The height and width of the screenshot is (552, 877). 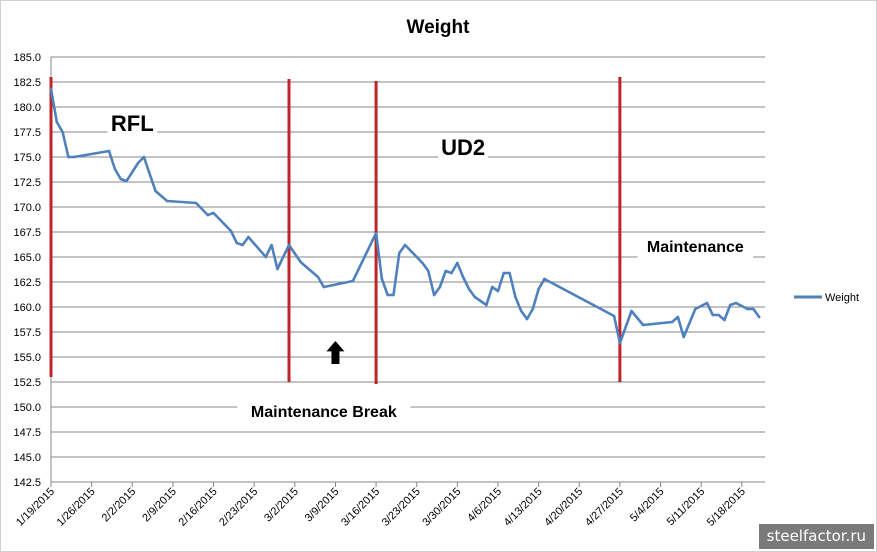 What do you see at coordinates (198, 507) in the screenshot?
I see `x-tick-label: 2/16/2015` at bounding box center [198, 507].